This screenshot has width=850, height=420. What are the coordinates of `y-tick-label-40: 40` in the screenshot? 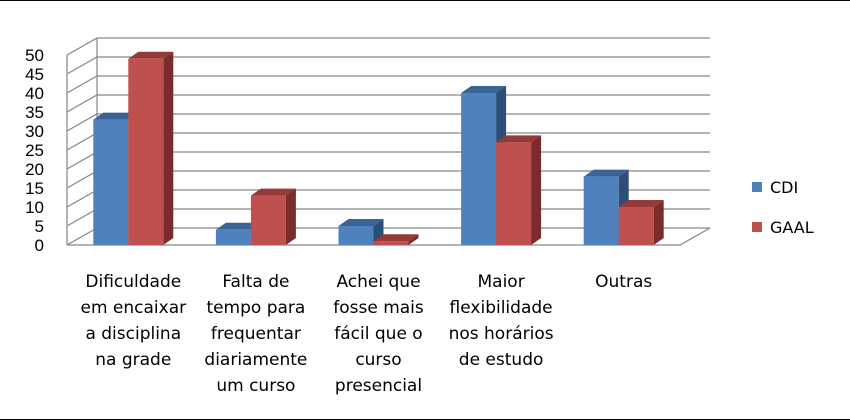 It's located at (34, 93).